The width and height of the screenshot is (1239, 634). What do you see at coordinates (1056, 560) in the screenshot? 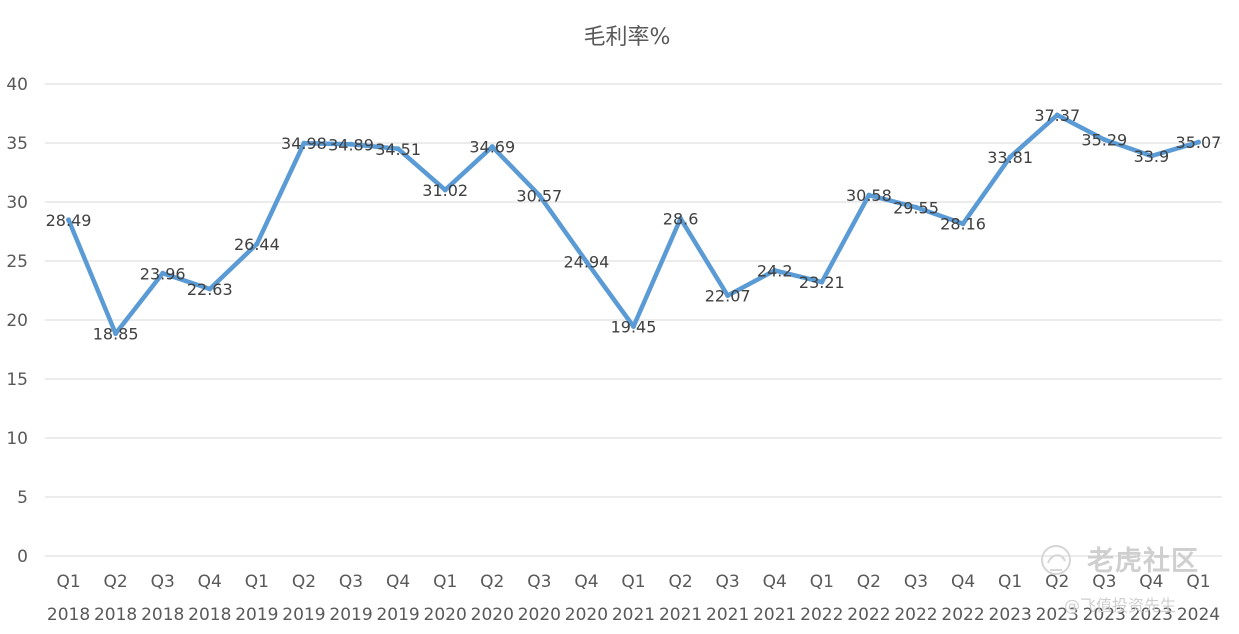
I see `tiger-logo-icon` at bounding box center [1056, 560].